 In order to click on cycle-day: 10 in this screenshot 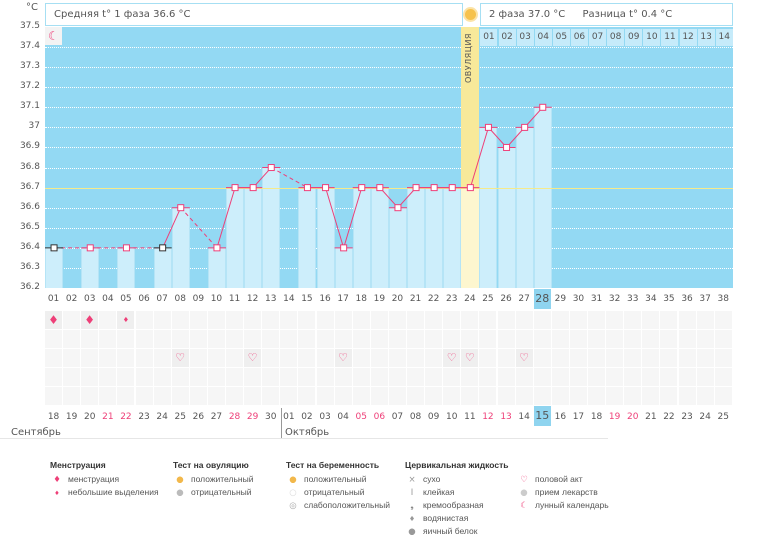, I will do `click(216, 299)`.